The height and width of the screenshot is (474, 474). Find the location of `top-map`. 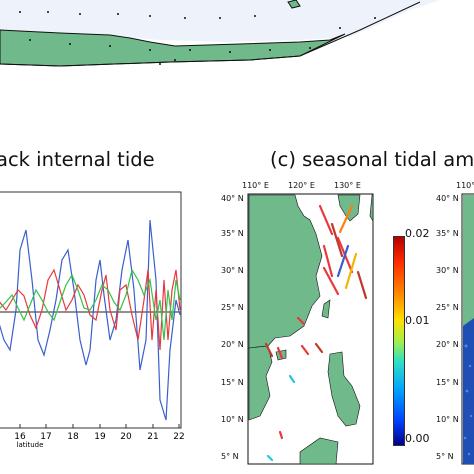

top-map is located at coordinates (220, 33).